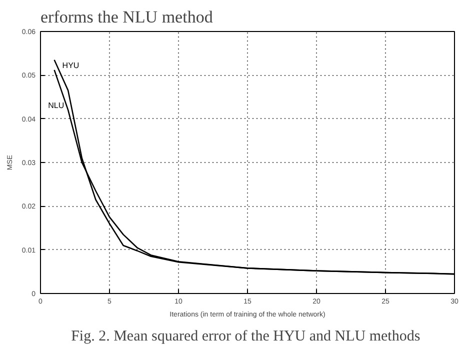 The width and height of the screenshot is (474, 349). What do you see at coordinates (245, 336) in the screenshot?
I see `caption: Fig. 2. Mean squared error of the HYU and NLU methods` at bounding box center [245, 336].